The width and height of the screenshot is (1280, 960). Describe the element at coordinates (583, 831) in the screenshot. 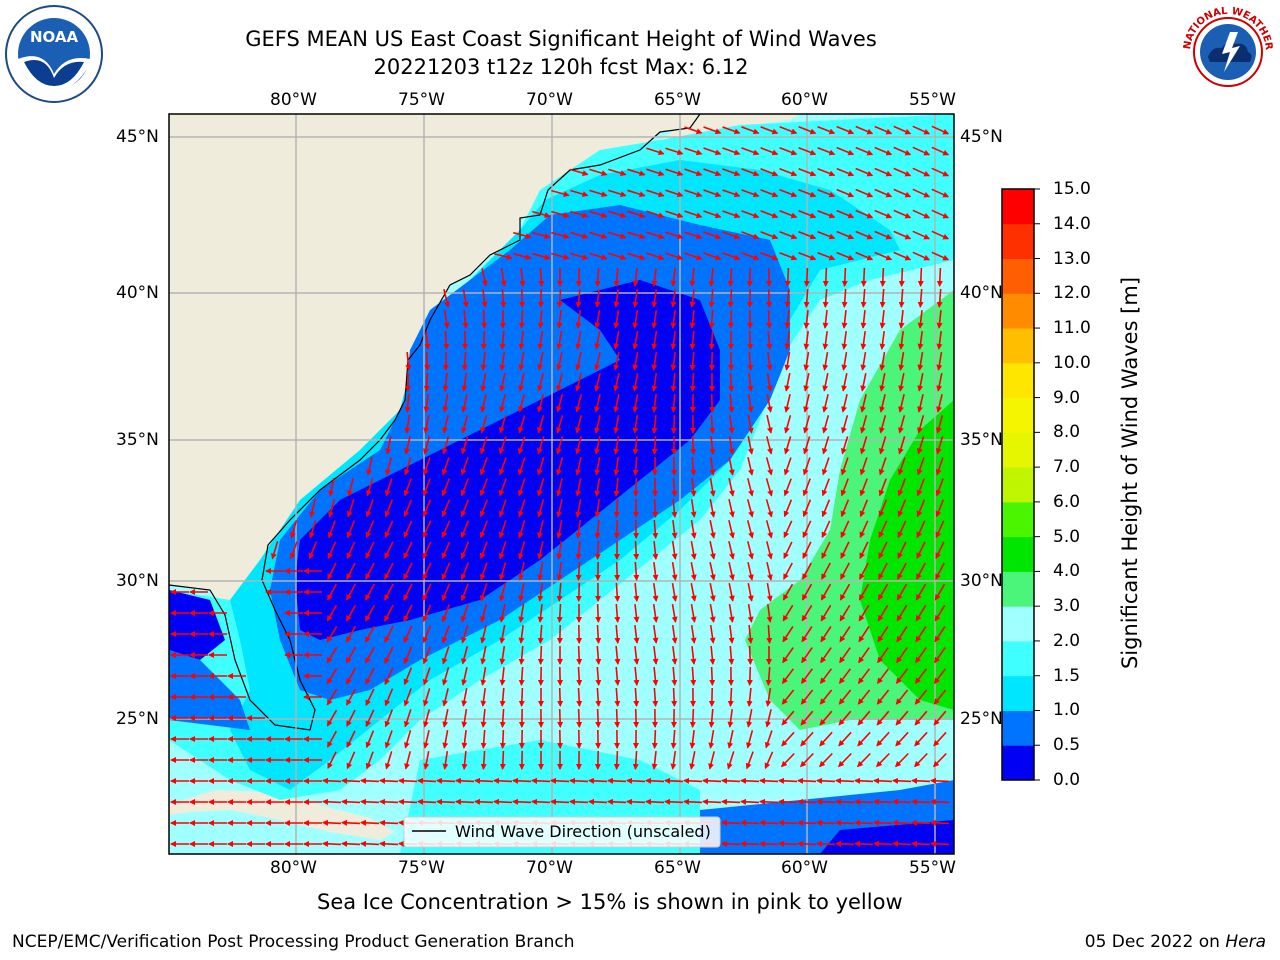

I see `map-legend-label: Wind Wave Direction (unscaled)` at that location.